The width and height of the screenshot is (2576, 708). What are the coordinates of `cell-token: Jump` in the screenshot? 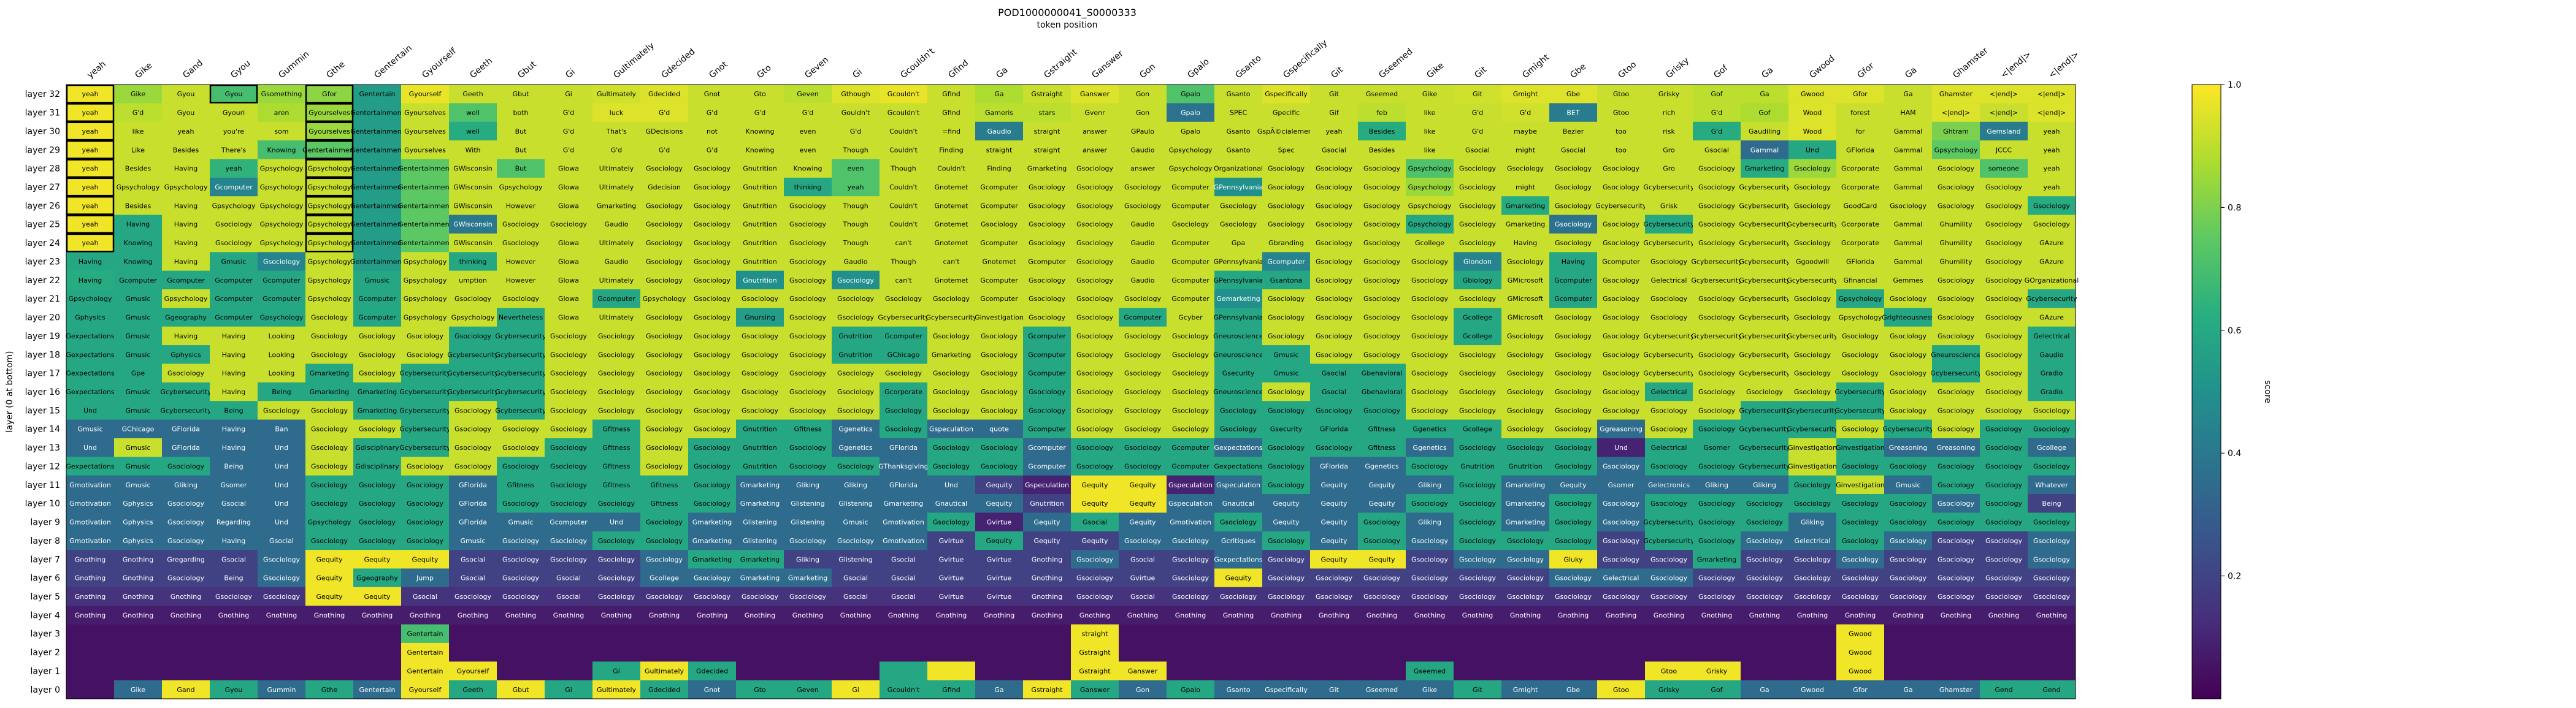 It's located at (425, 578).